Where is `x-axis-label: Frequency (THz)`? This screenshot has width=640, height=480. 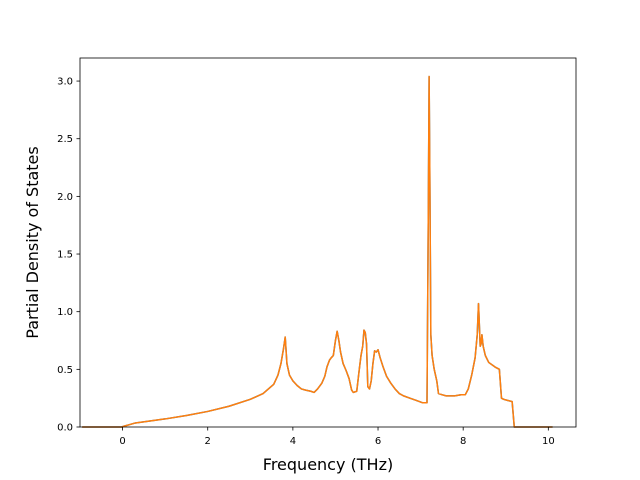 x-axis-label: Frequency (THz) is located at coordinates (328, 464).